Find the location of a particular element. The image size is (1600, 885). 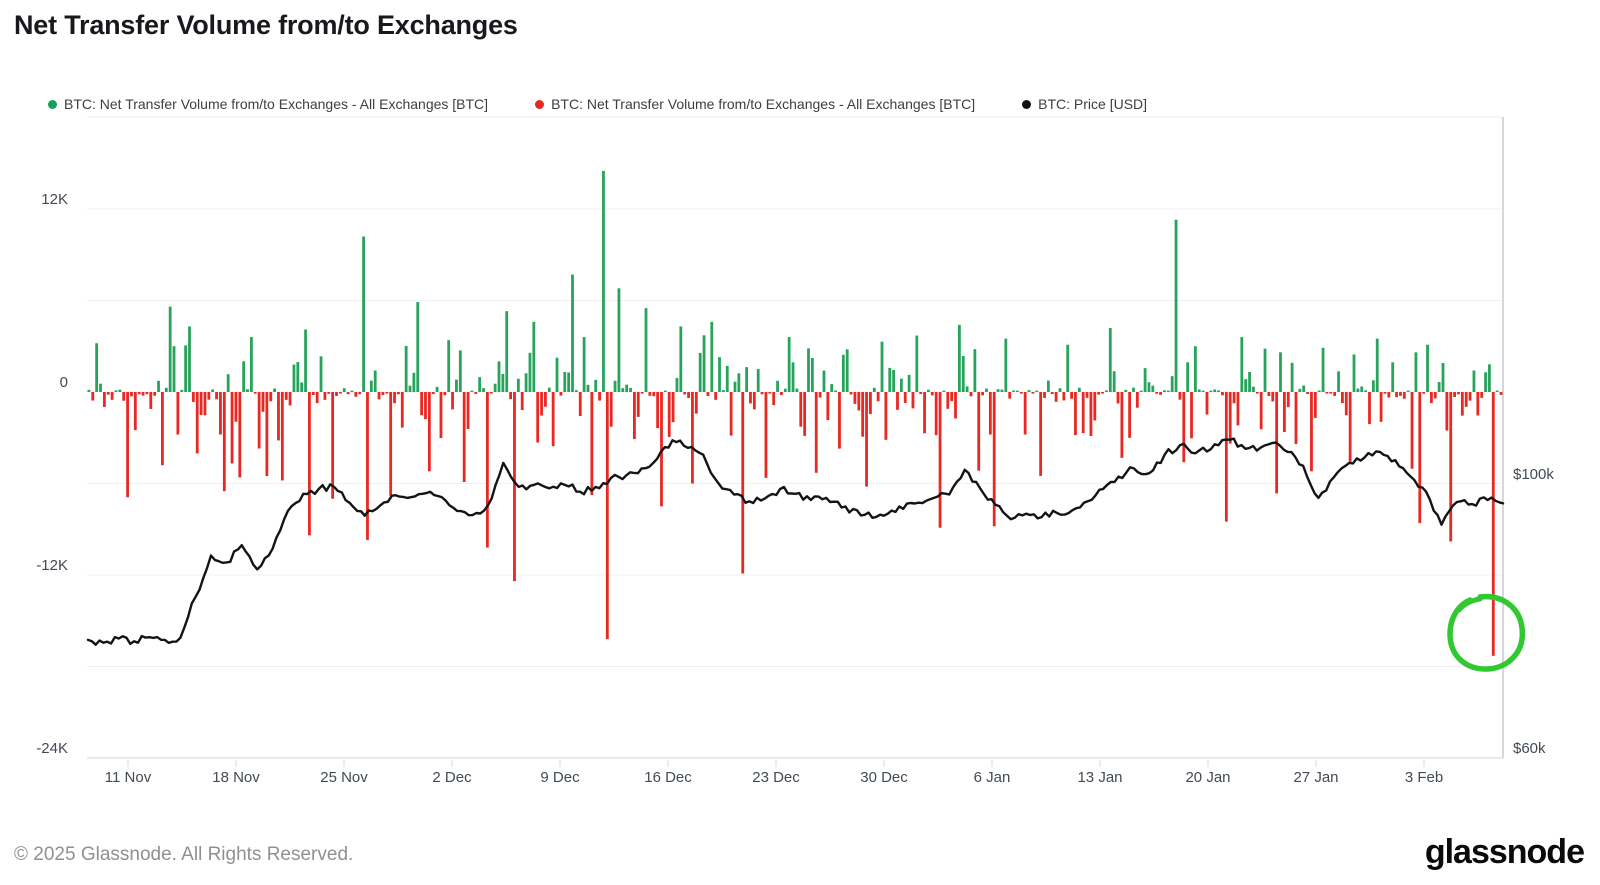

legend-dot-black-icon is located at coordinates (1027, 104).